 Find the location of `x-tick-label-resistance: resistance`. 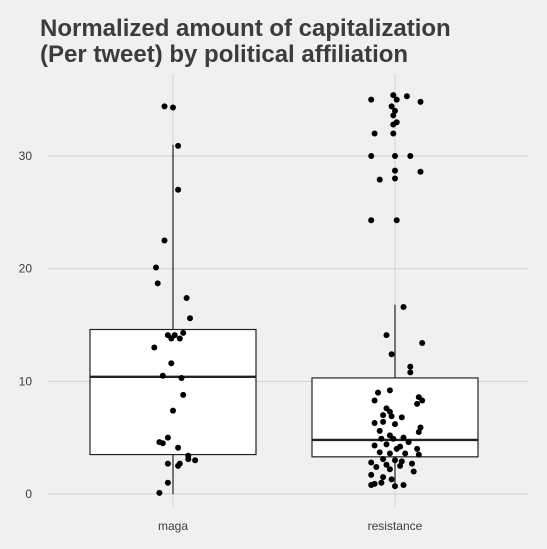

x-tick-label-resistance: resistance is located at coordinates (395, 526).